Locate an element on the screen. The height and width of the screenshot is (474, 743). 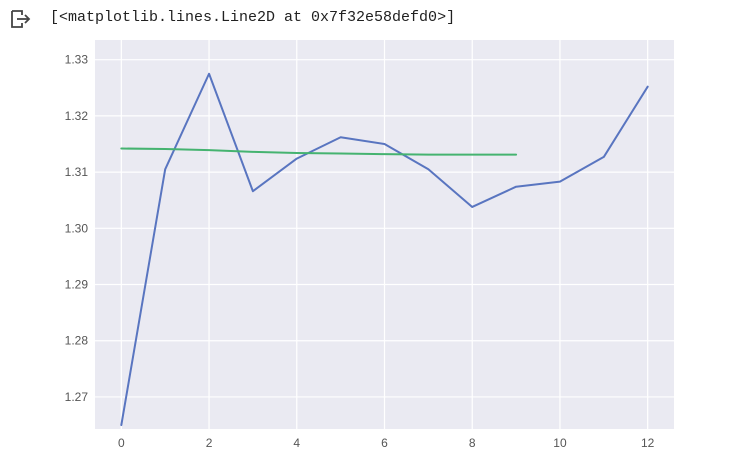
y-tick-label: 1.28 is located at coordinates (77, 341).